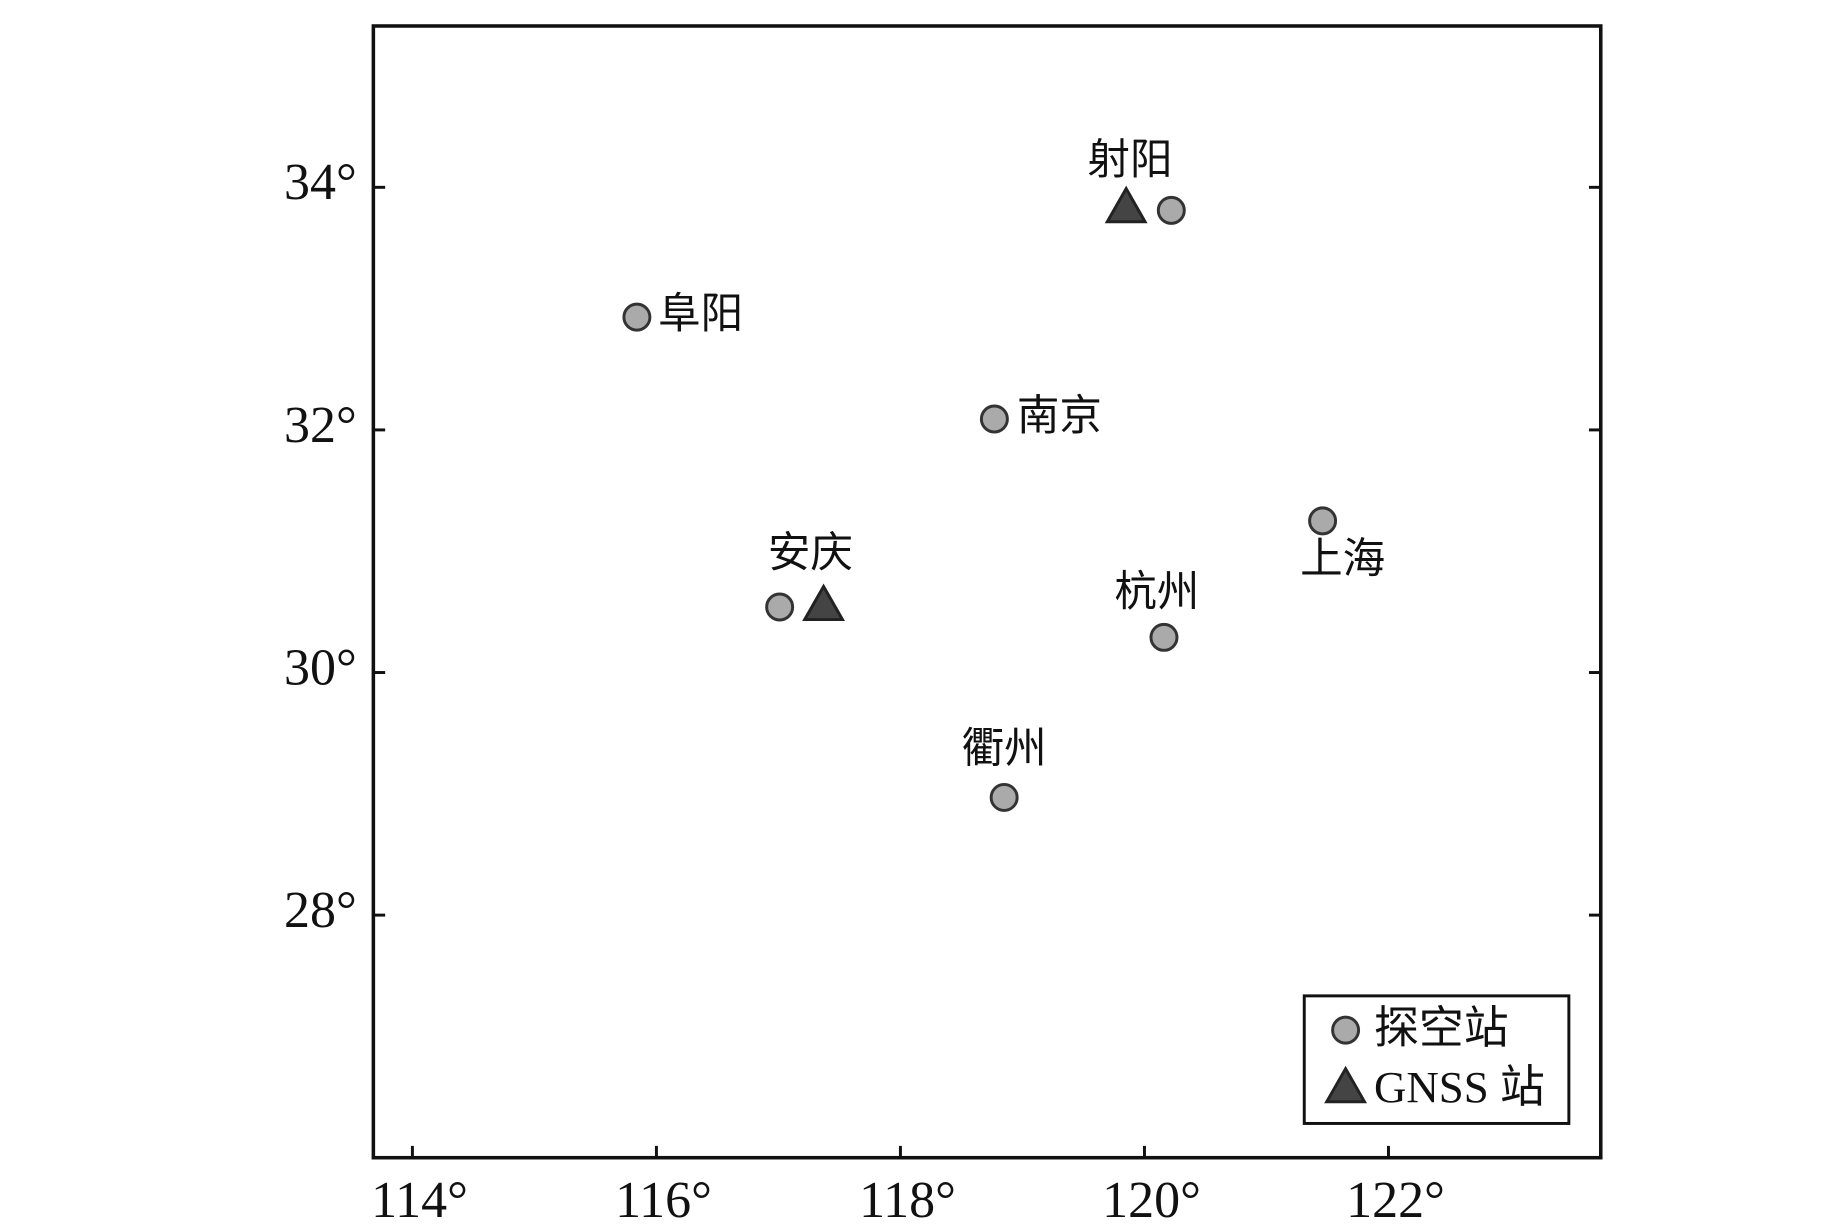 The width and height of the screenshot is (1843, 1228). What do you see at coordinates (1459, 1087) in the screenshot?
I see `legend-label: GNSS 站` at bounding box center [1459, 1087].